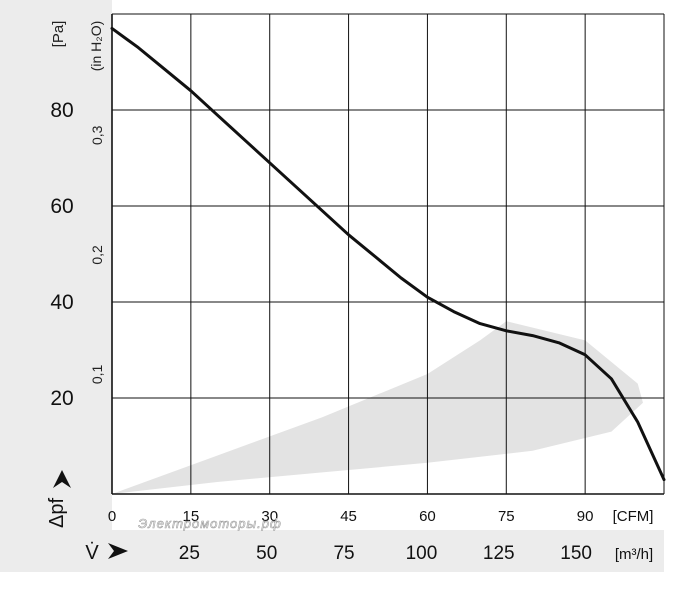 This screenshot has height=592, width=684. Describe the element at coordinates (97, 255) in the screenshot. I see `y-tick-label-inh2o: 0,2` at that location.